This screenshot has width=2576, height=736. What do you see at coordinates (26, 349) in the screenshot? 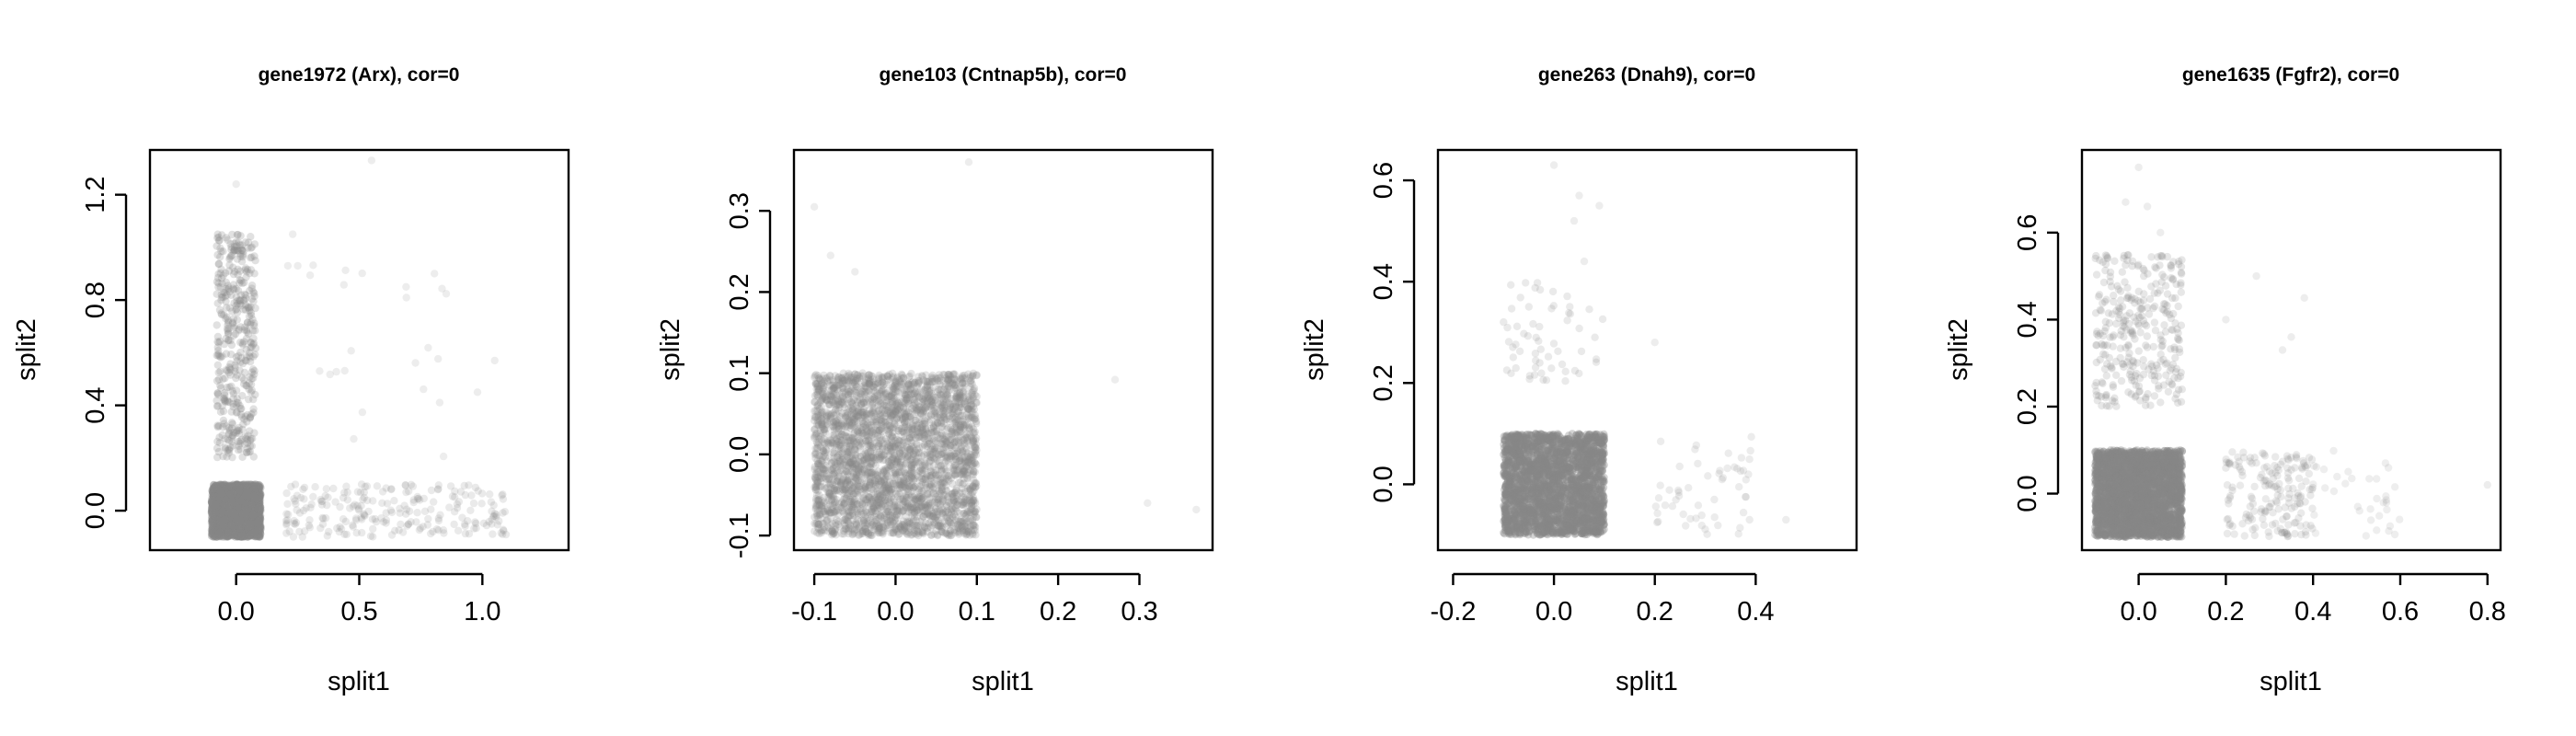
I see `panel-1-y-axis-label: split2` at bounding box center [26, 349].